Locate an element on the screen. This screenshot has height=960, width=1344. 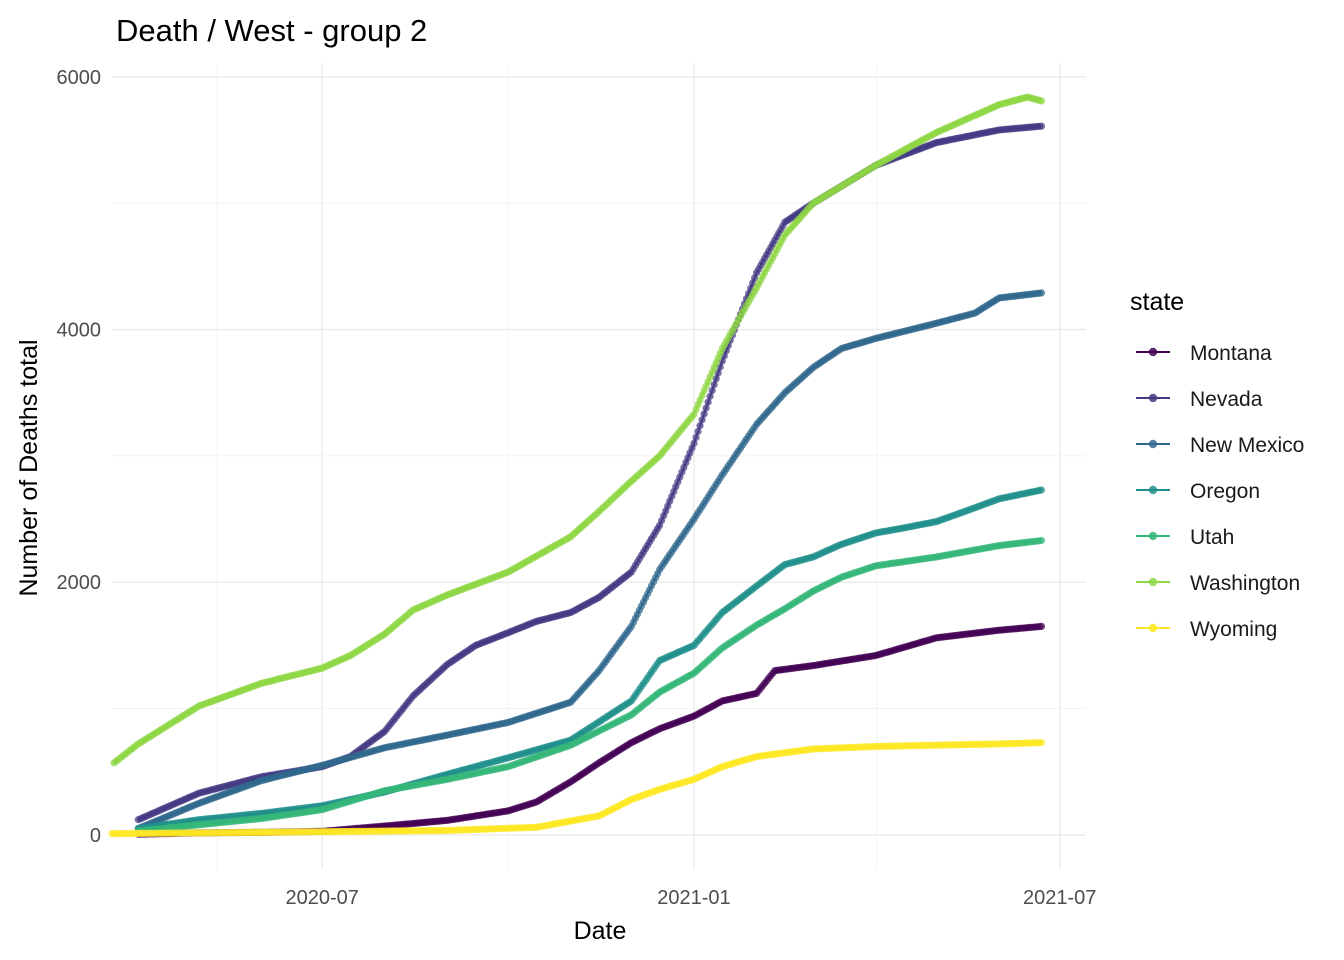
legend-item-new-mexico: New Mexico is located at coordinates (1220, 445).